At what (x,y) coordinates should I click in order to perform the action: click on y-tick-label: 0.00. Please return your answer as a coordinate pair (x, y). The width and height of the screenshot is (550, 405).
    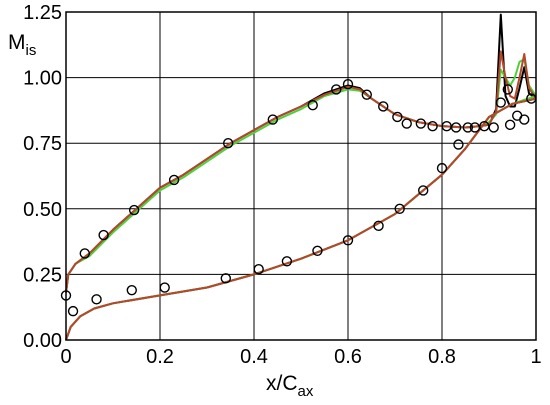
    Looking at the image, I should click on (42, 341).